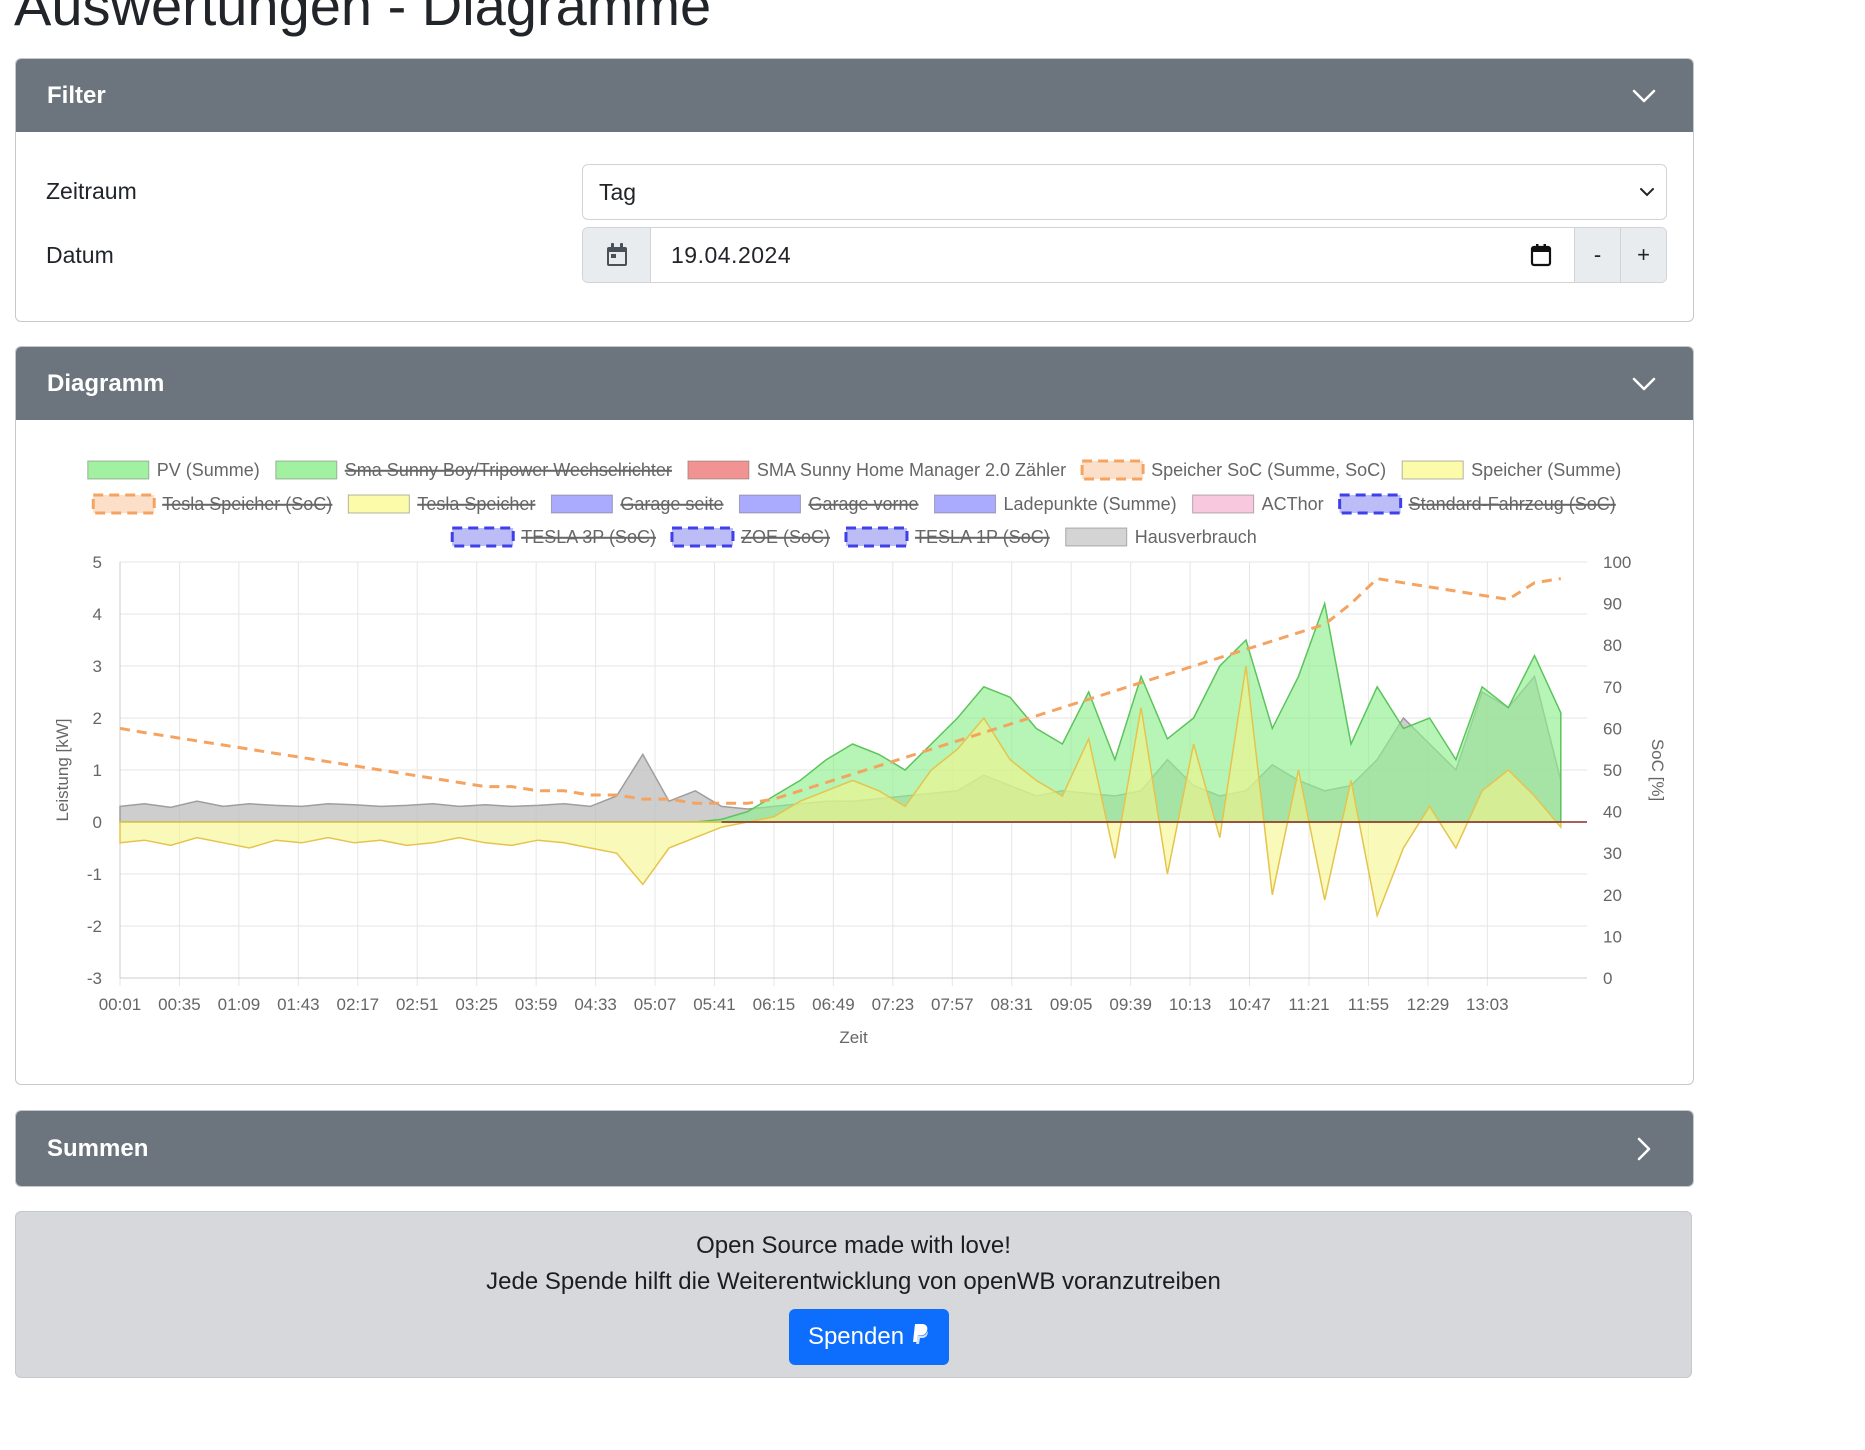 The width and height of the screenshot is (1865, 1450). Describe the element at coordinates (62, 770) in the screenshot. I see `y-axis-title: Leistung [kW]` at that location.